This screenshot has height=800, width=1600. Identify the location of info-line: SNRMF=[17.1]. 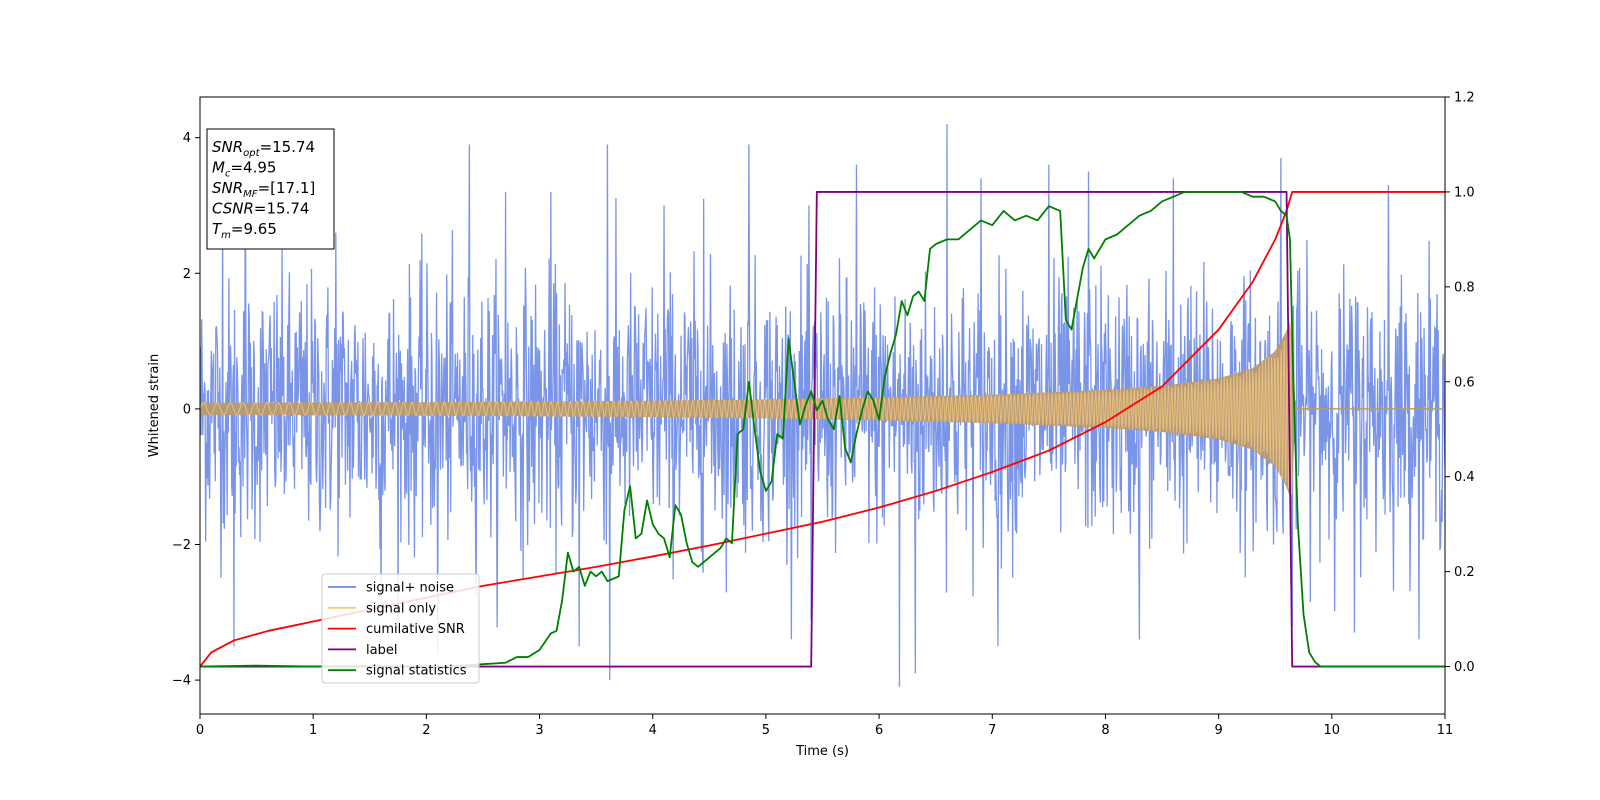
(263, 189).